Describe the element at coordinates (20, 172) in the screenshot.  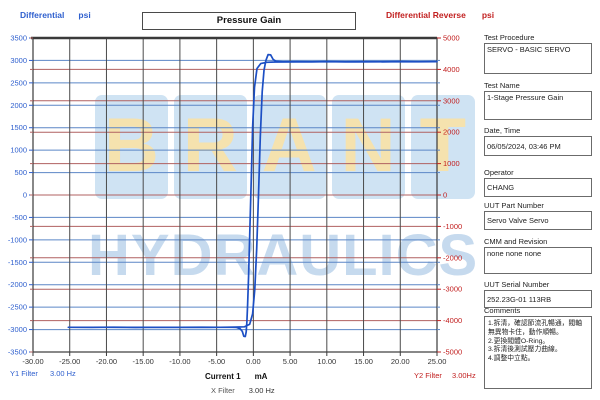
I see `y1-tick-label: 500` at that location.